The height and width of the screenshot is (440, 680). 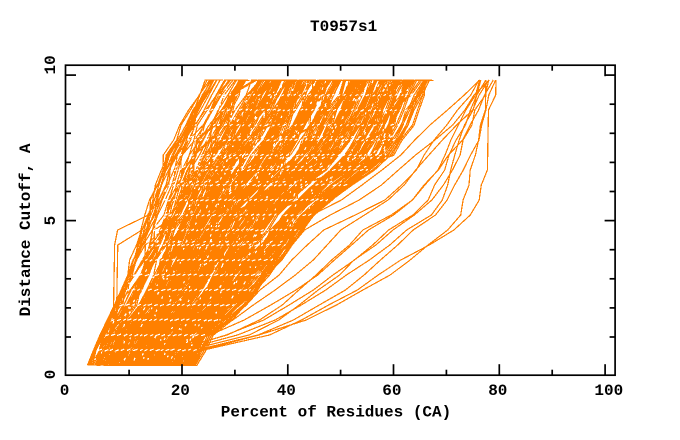 What do you see at coordinates (180, 391) in the screenshot?
I see `svg-text: 20` at bounding box center [180, 391].